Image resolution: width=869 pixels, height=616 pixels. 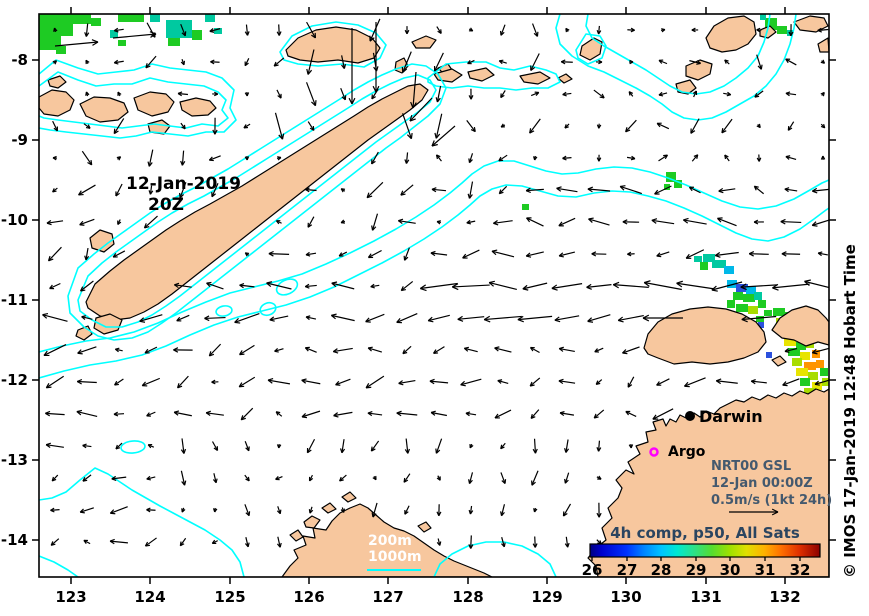 I want to click on colorbar-tick-label: 29, so click(x=696, y=570).